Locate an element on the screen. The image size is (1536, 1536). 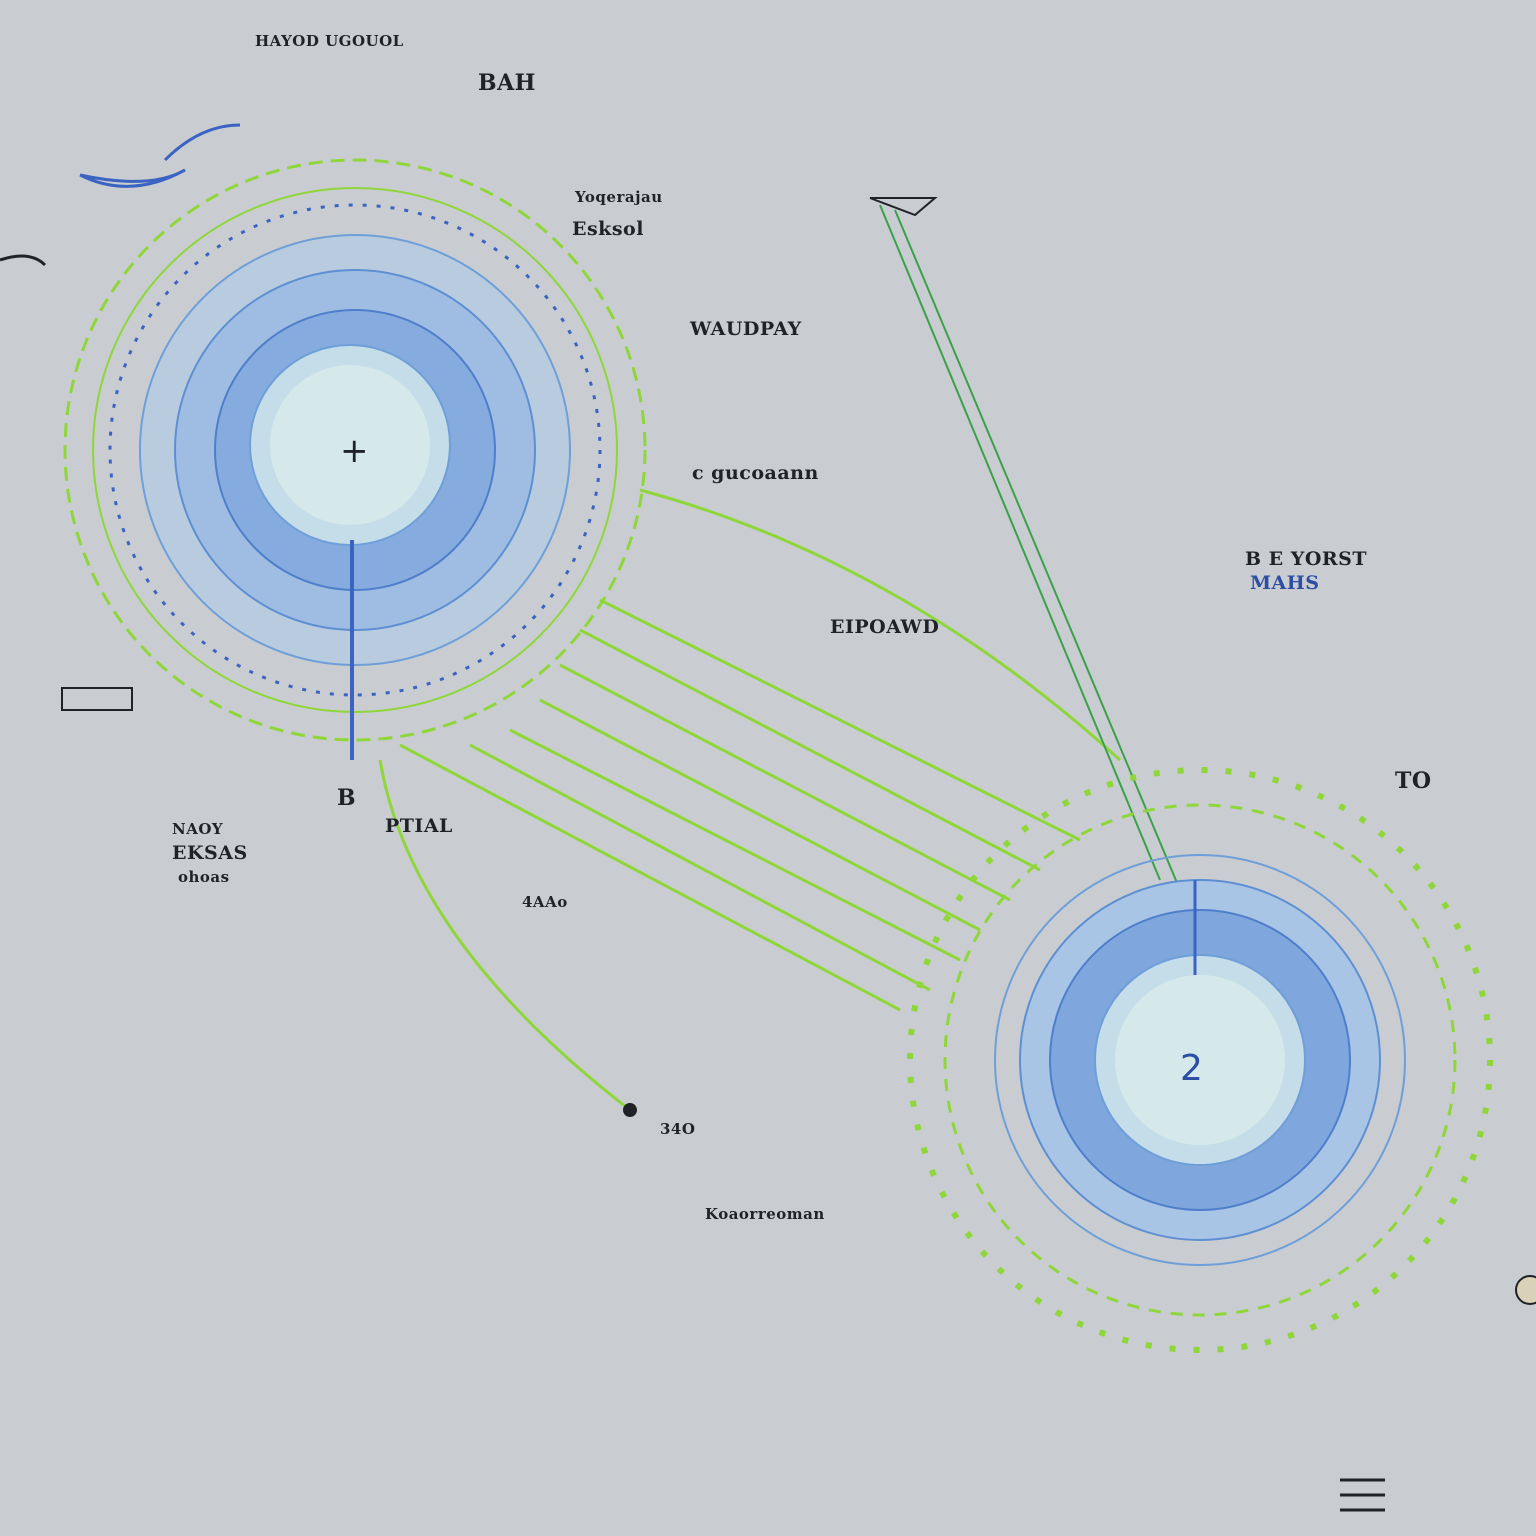
label-bottom-num: 34O is located at coordinates (678, 1129).